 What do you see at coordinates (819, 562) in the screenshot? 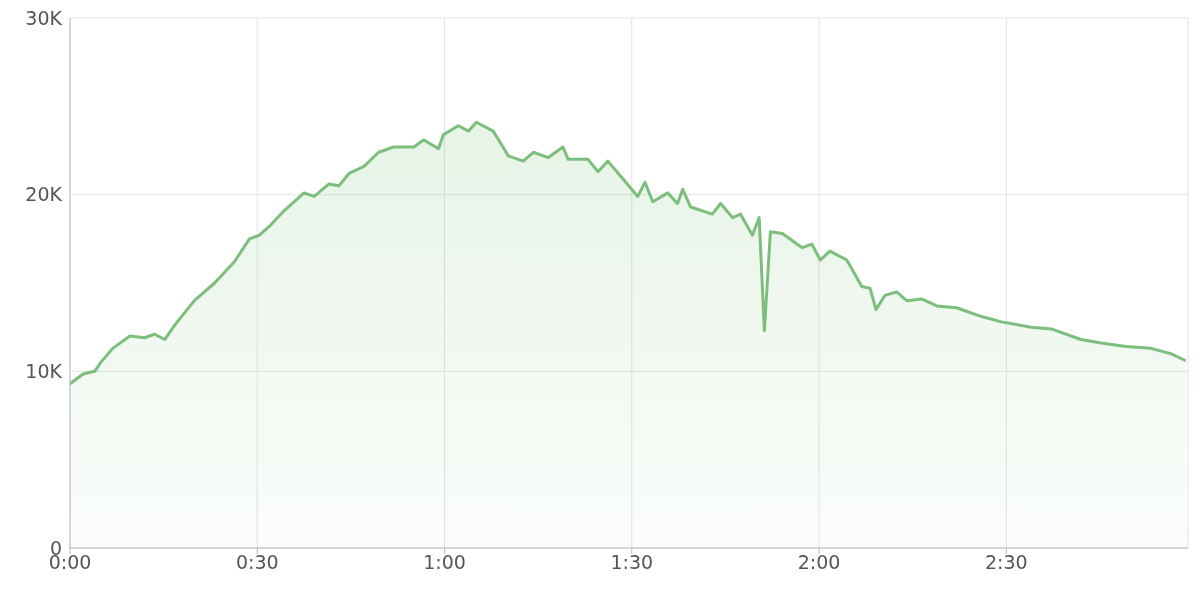
I see `x-tick-label: 2:00` at bounding box center [819, 562].